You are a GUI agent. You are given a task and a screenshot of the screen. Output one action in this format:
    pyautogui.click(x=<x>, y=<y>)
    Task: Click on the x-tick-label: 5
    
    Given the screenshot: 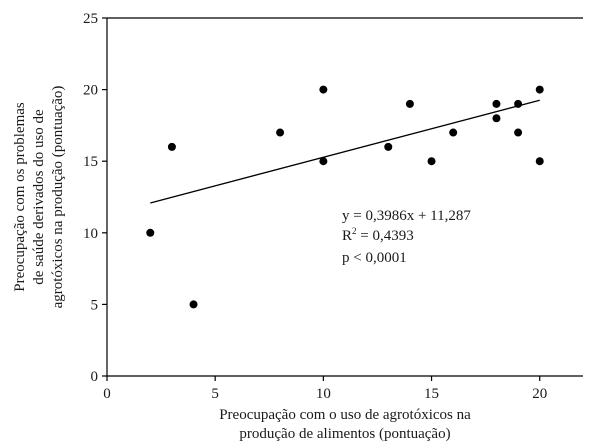 What is the action you would take?
    pyautogui.click(x=215, y=394)
    